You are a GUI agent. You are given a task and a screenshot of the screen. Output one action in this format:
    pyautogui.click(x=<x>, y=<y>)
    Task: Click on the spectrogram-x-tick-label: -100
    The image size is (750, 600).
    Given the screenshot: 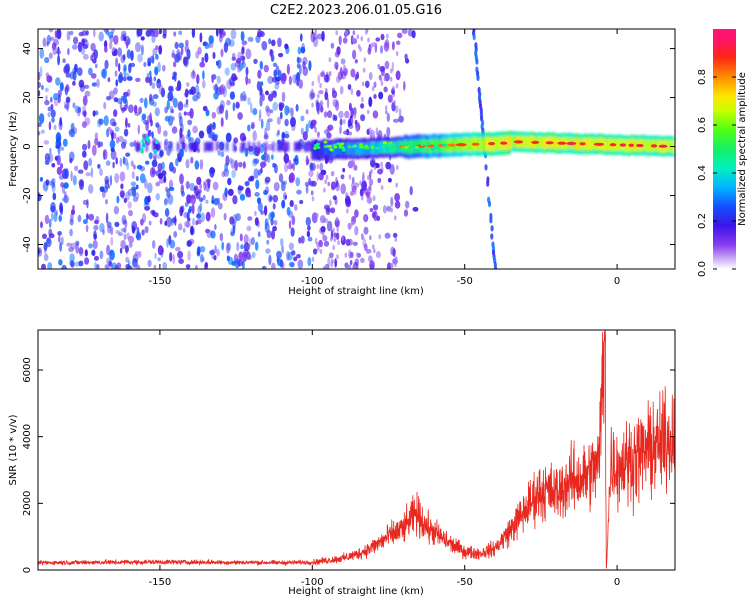 What is the action you would take?
    pyautogui.click(x=312, y=281)
    